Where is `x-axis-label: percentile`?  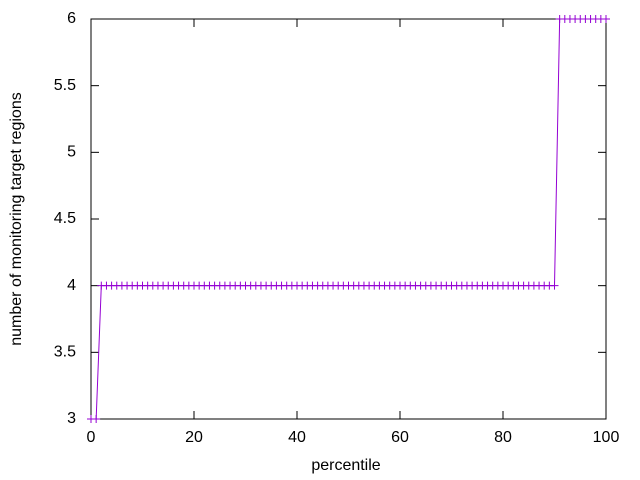
x-axis-label: percentile is located at coordinates (345, 465).